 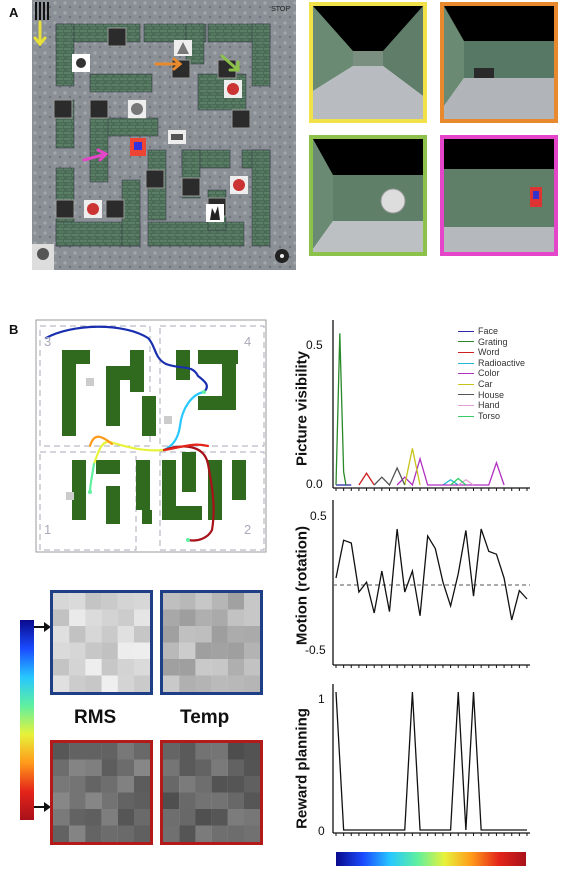 What do you see at coordinates (450, 471) in the screenshot?
I see `series-line-color` at bounding box center [450, 471].